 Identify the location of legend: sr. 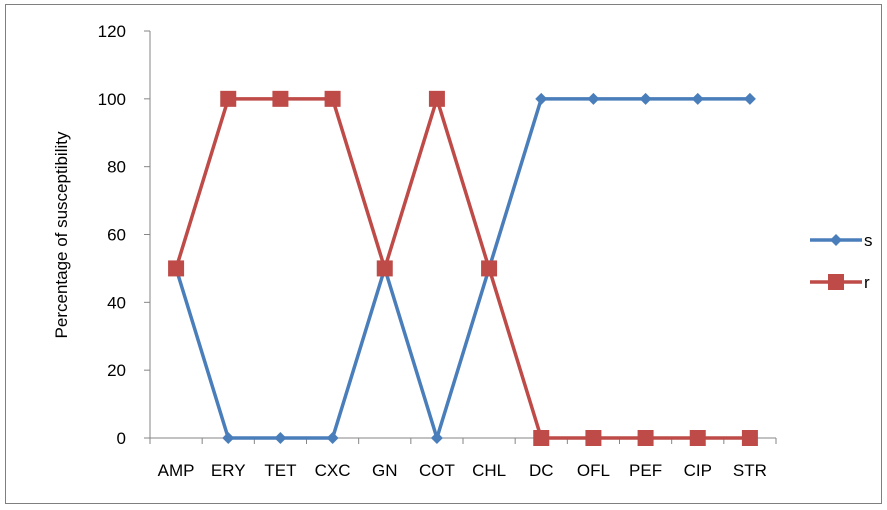
(841, 261).